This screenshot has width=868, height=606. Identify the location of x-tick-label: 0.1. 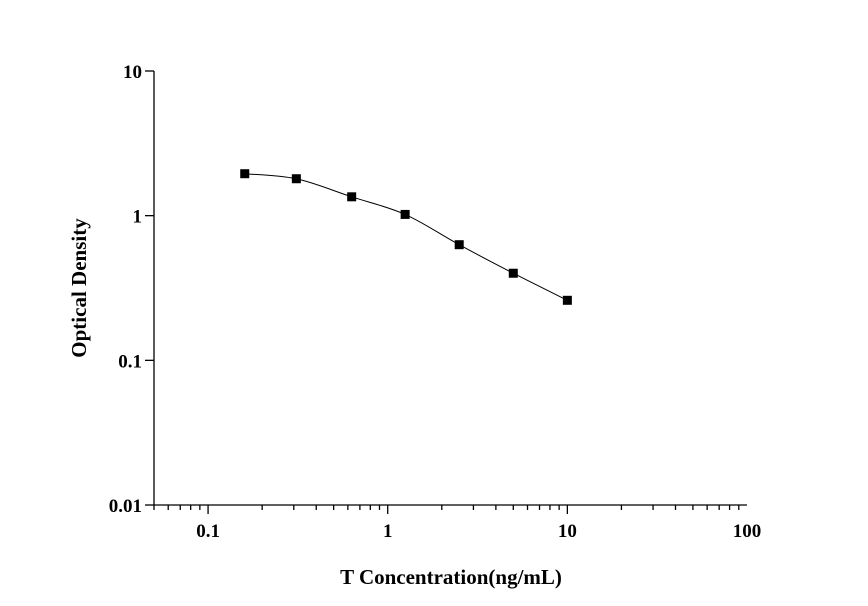
(208, 531).